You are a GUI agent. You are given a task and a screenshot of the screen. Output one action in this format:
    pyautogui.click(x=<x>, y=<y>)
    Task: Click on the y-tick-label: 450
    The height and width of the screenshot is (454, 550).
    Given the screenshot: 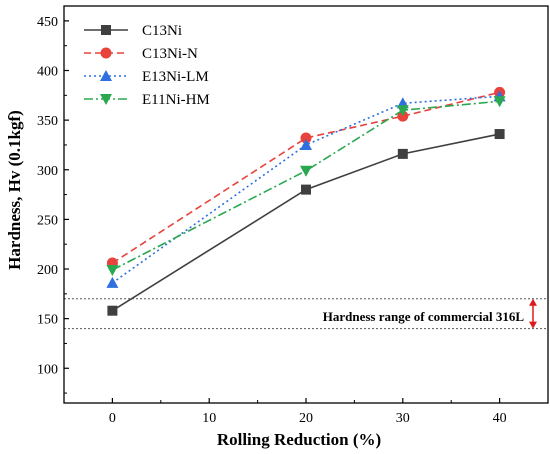 What is the action you would take?
    pyautogui.click(x=47, y=22)
    